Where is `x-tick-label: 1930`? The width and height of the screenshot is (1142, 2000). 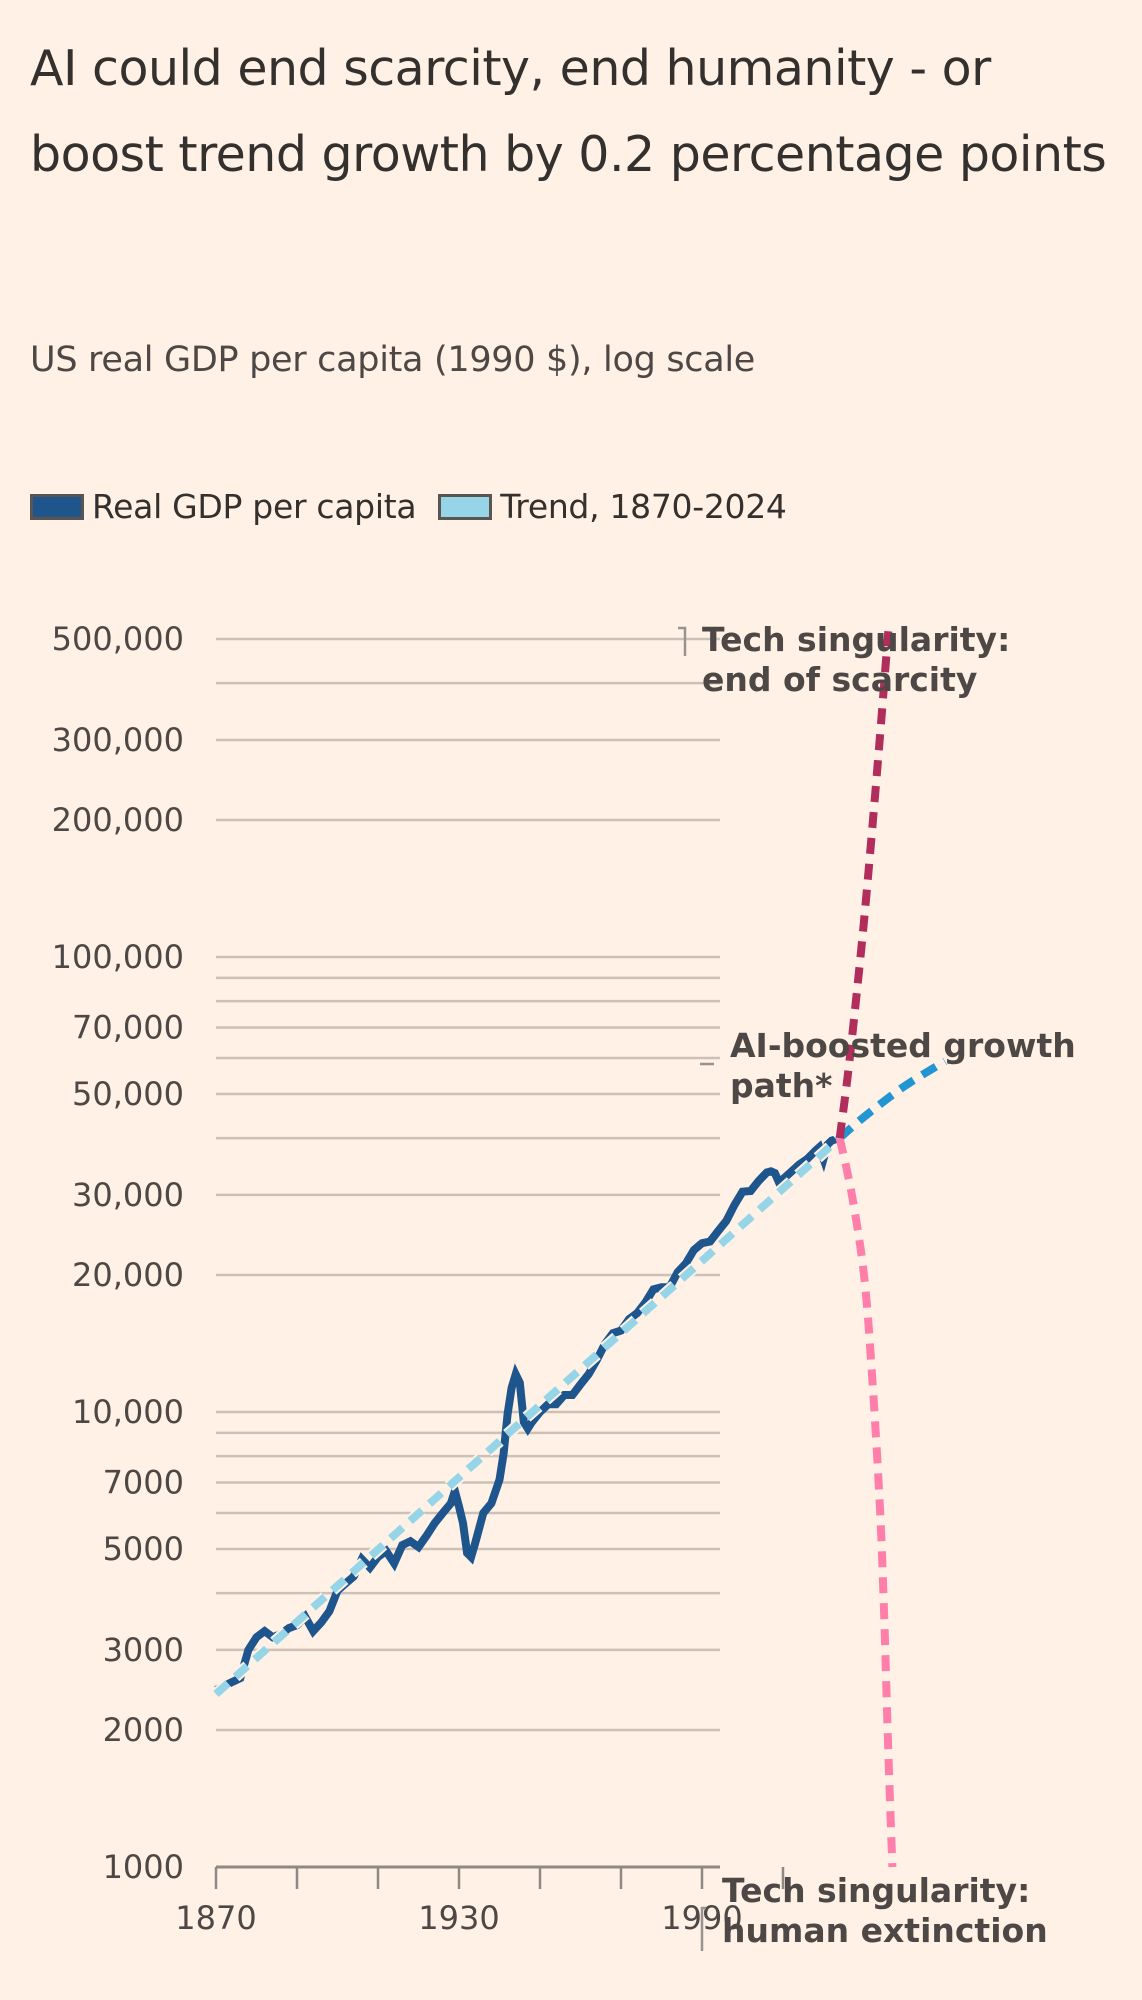
x-tick-label: 1930 is located at coordinates (458, 1918).